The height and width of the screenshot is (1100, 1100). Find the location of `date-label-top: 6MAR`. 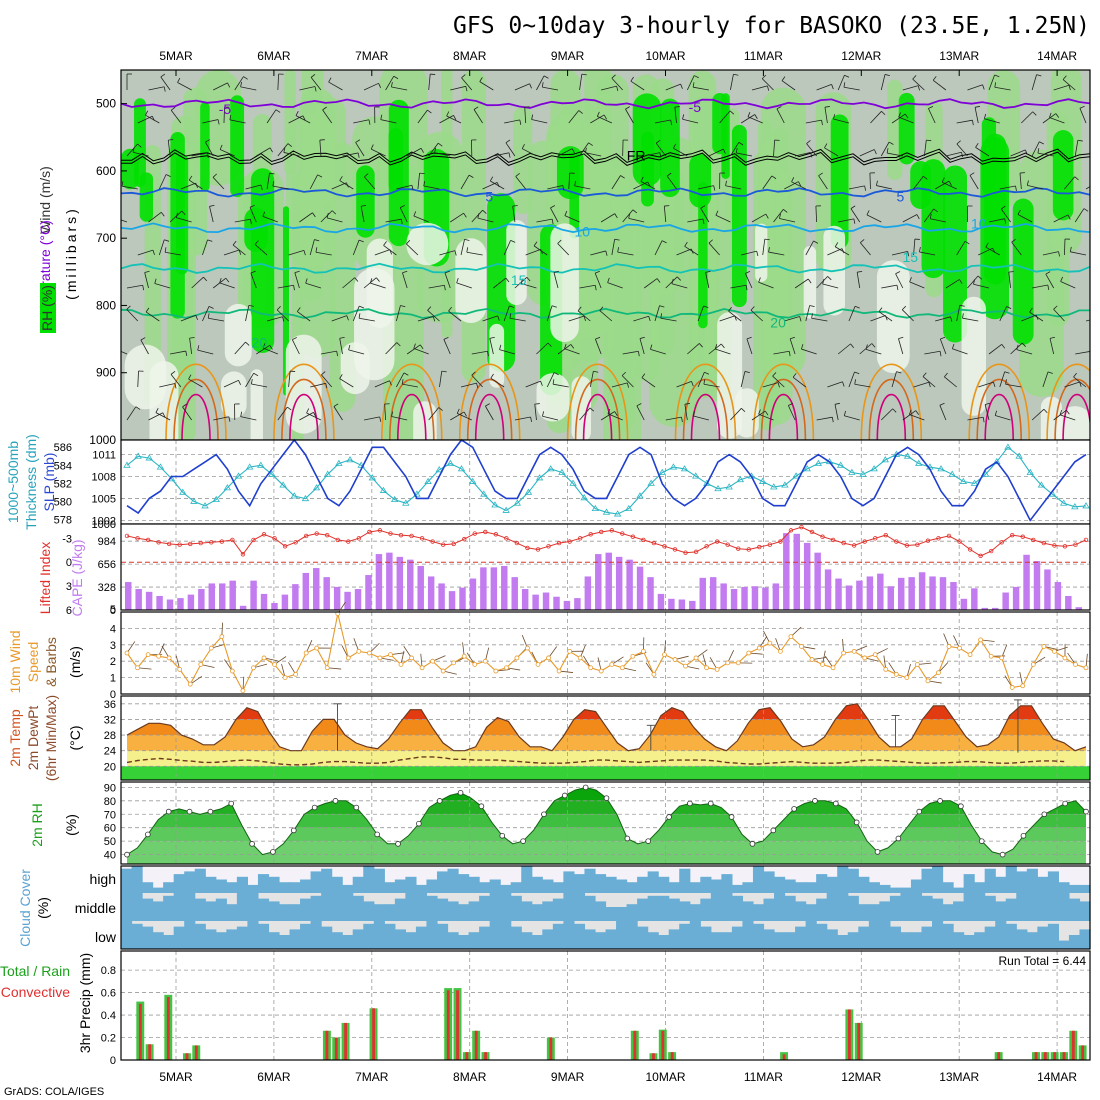

date-label-top: 6MAR is located at coordinates (274, 56).